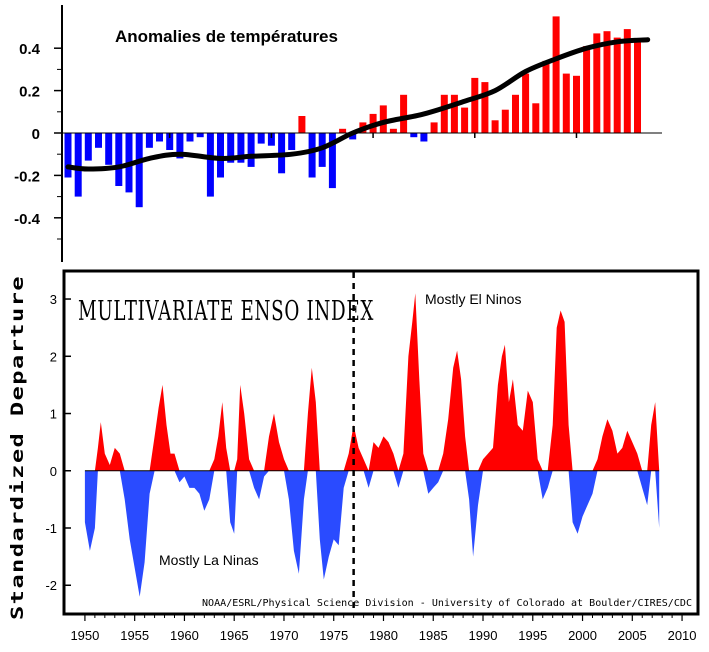  I want to click on enso-y-tick-label: 2, so click(53, 356).